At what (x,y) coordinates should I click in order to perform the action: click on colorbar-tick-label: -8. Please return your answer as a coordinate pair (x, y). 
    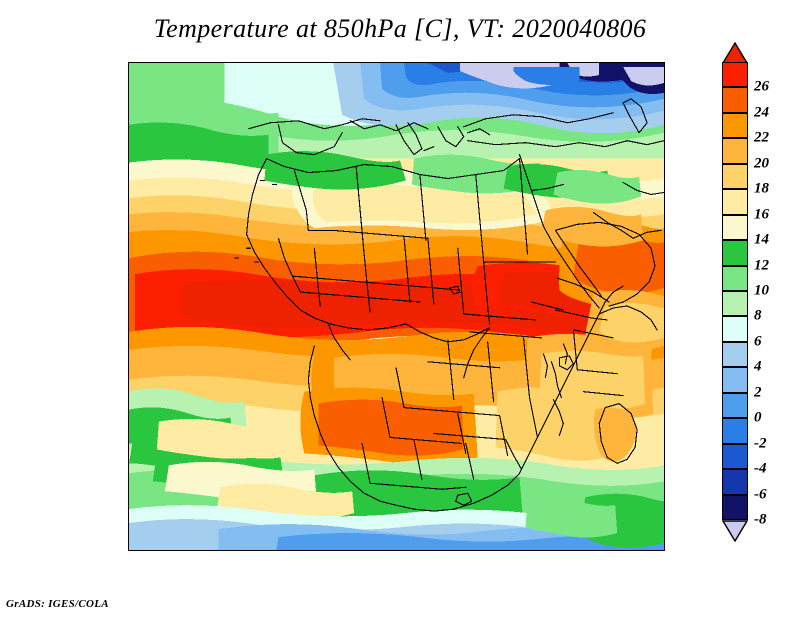
    Looking at the image, I should click on (760, 519).